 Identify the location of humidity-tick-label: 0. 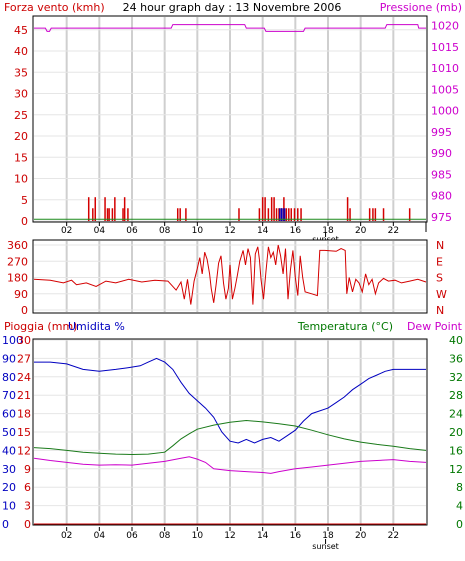
(5, 524).